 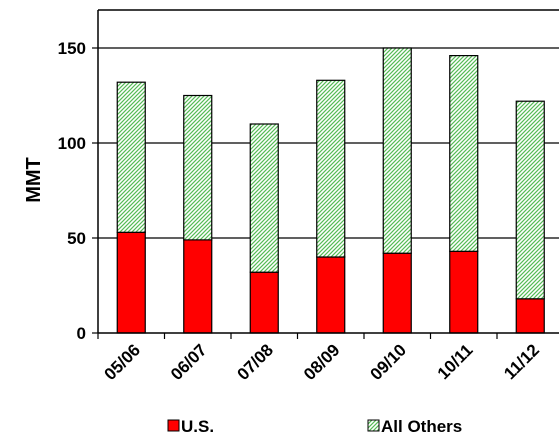 What do you see at coordinates (197, 426) in the screenshot?
I see `legend-label-us: U.S.` at bounding box center [197, 426].